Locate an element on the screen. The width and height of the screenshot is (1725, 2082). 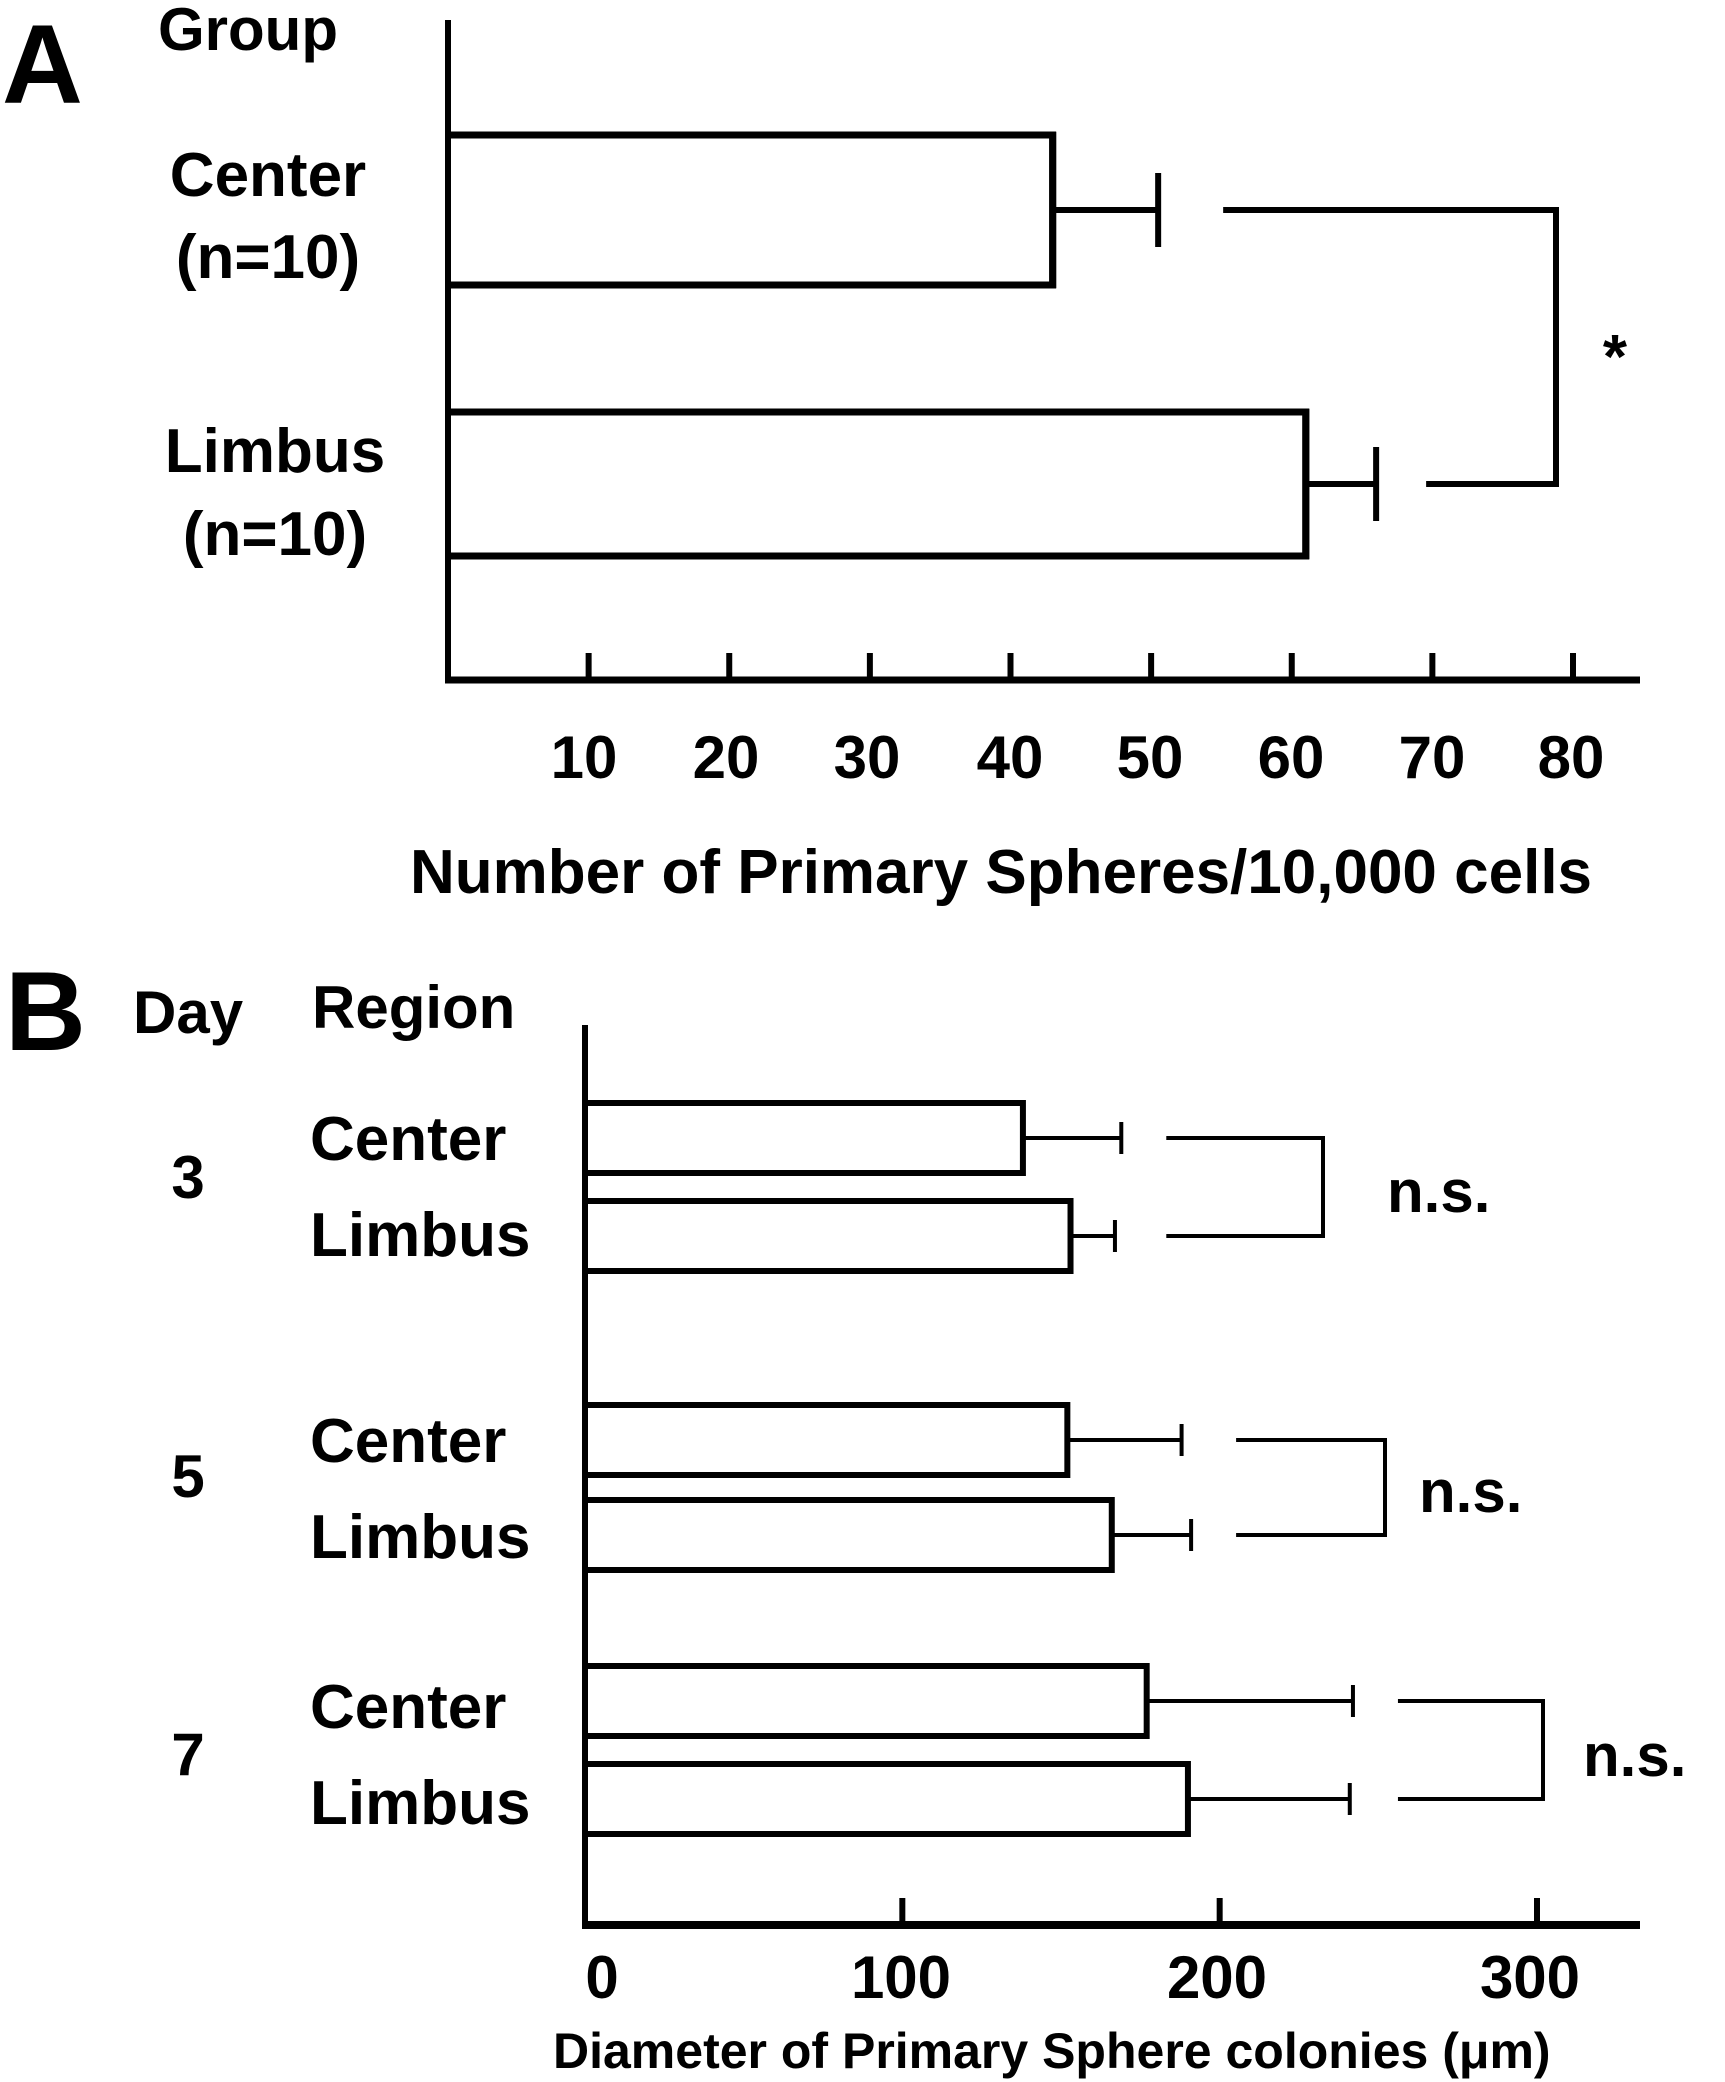
x-tick-label: 60 is located at coordinates (1291, 757).